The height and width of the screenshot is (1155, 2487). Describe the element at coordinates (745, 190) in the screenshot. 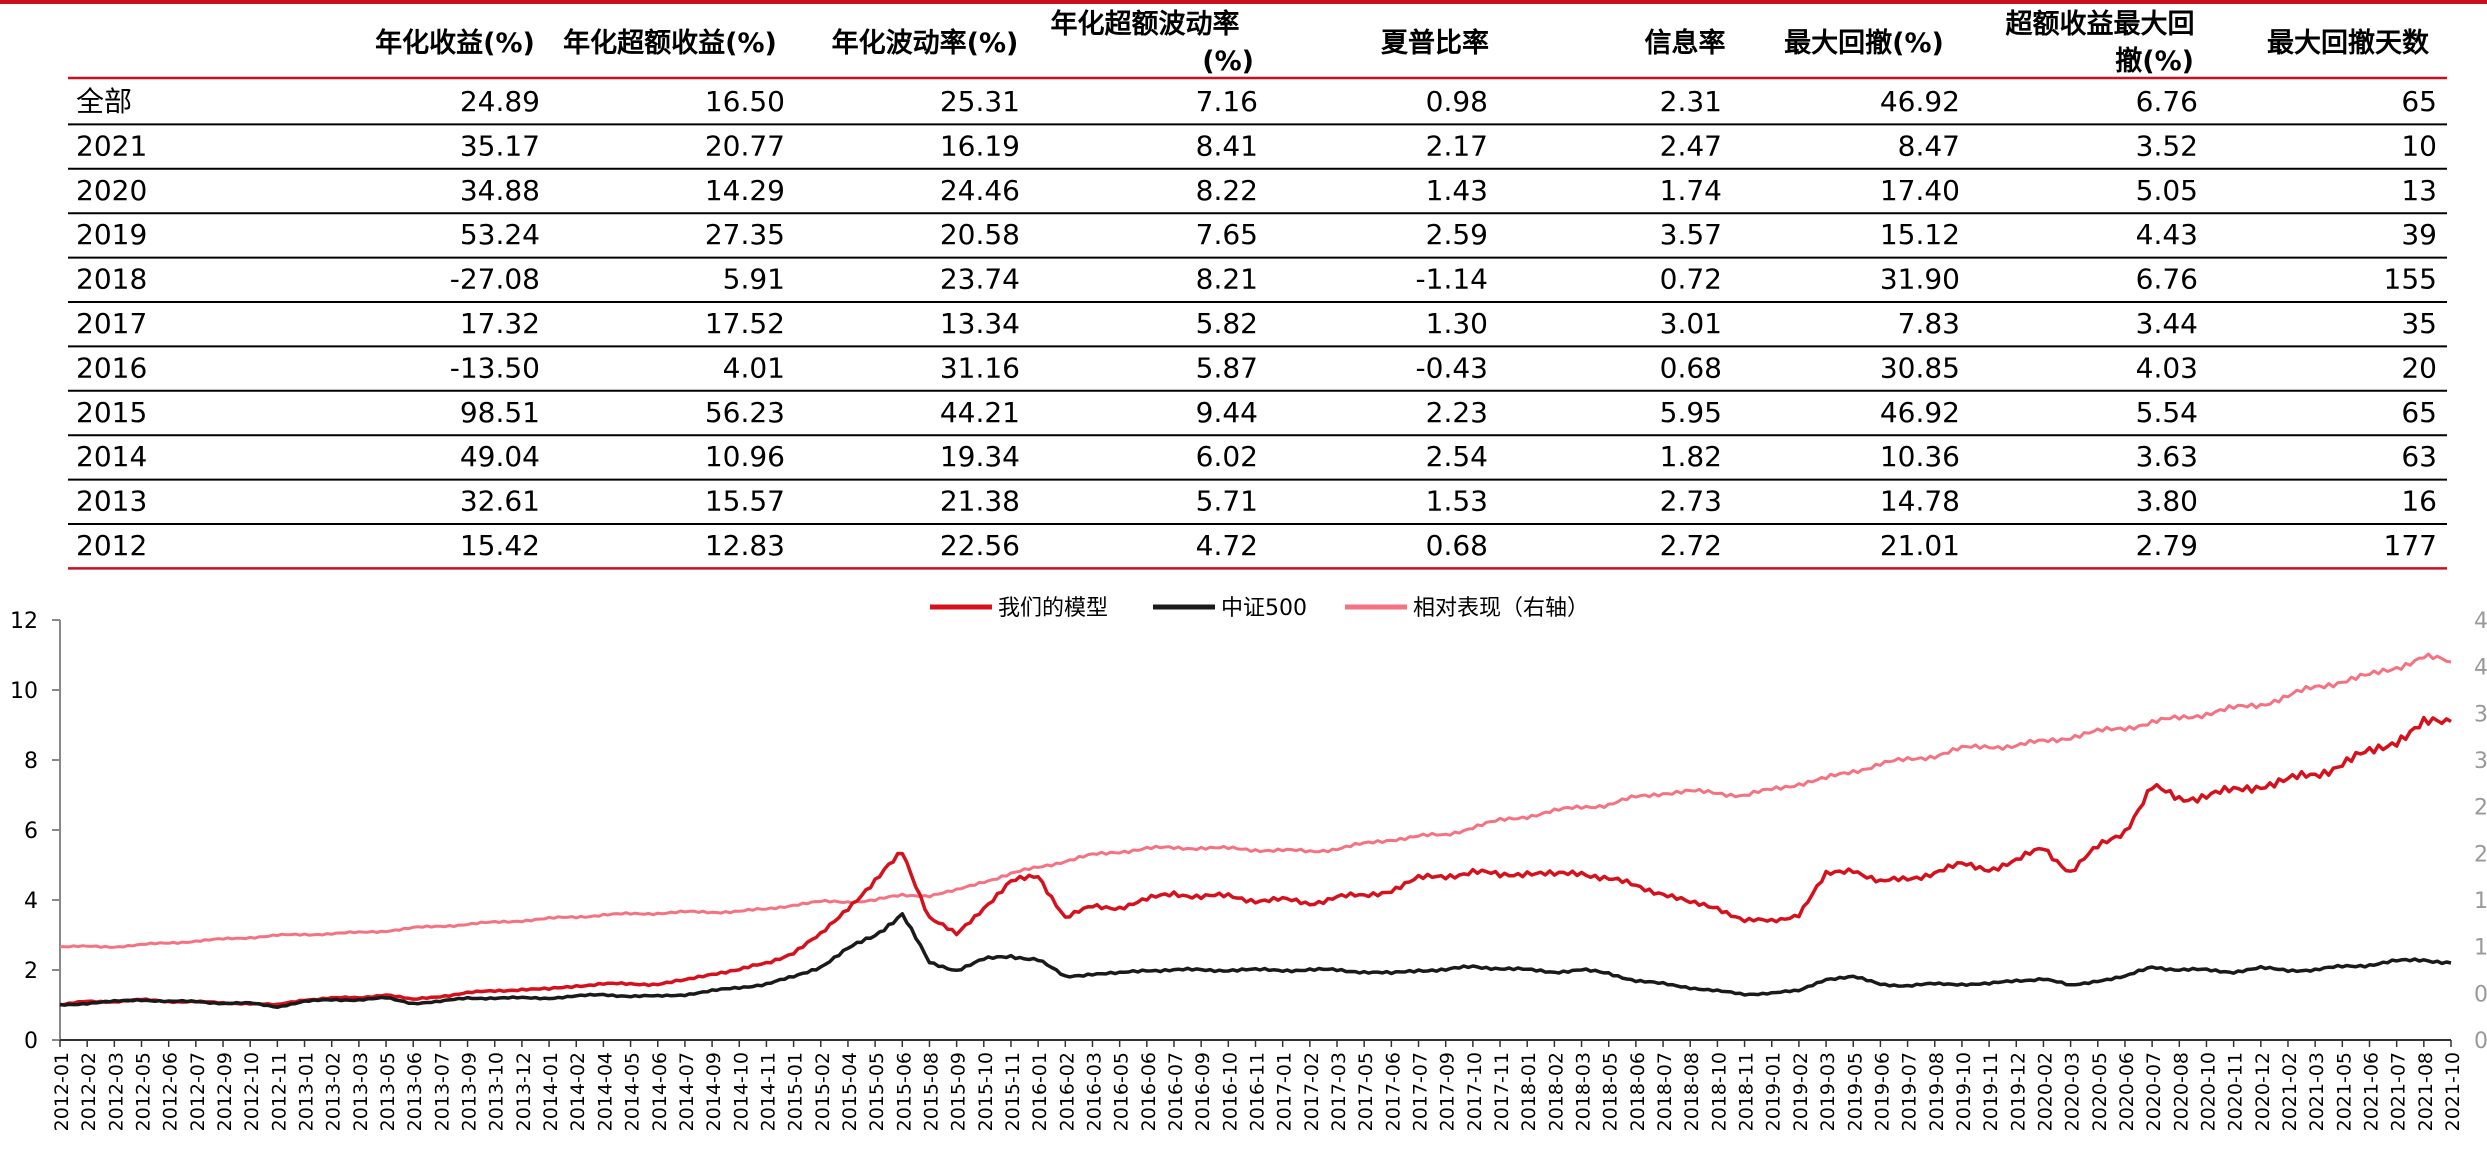

I see `table-cell: 14.29` at that location.